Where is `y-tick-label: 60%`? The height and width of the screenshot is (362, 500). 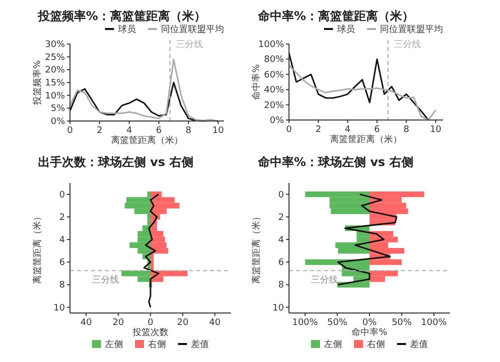
y-tick-label: 60% is located at coordinates (274, 75).